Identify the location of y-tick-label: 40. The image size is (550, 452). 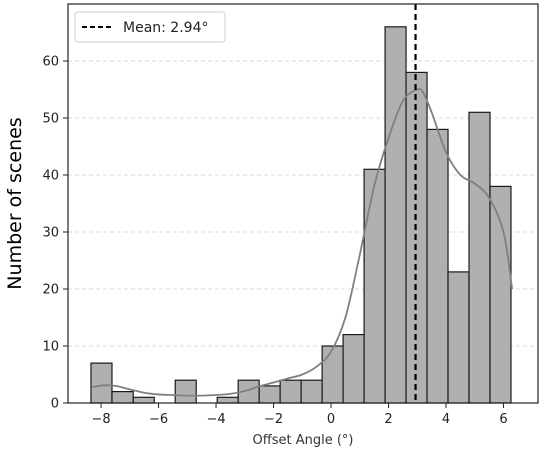
(50, 176).